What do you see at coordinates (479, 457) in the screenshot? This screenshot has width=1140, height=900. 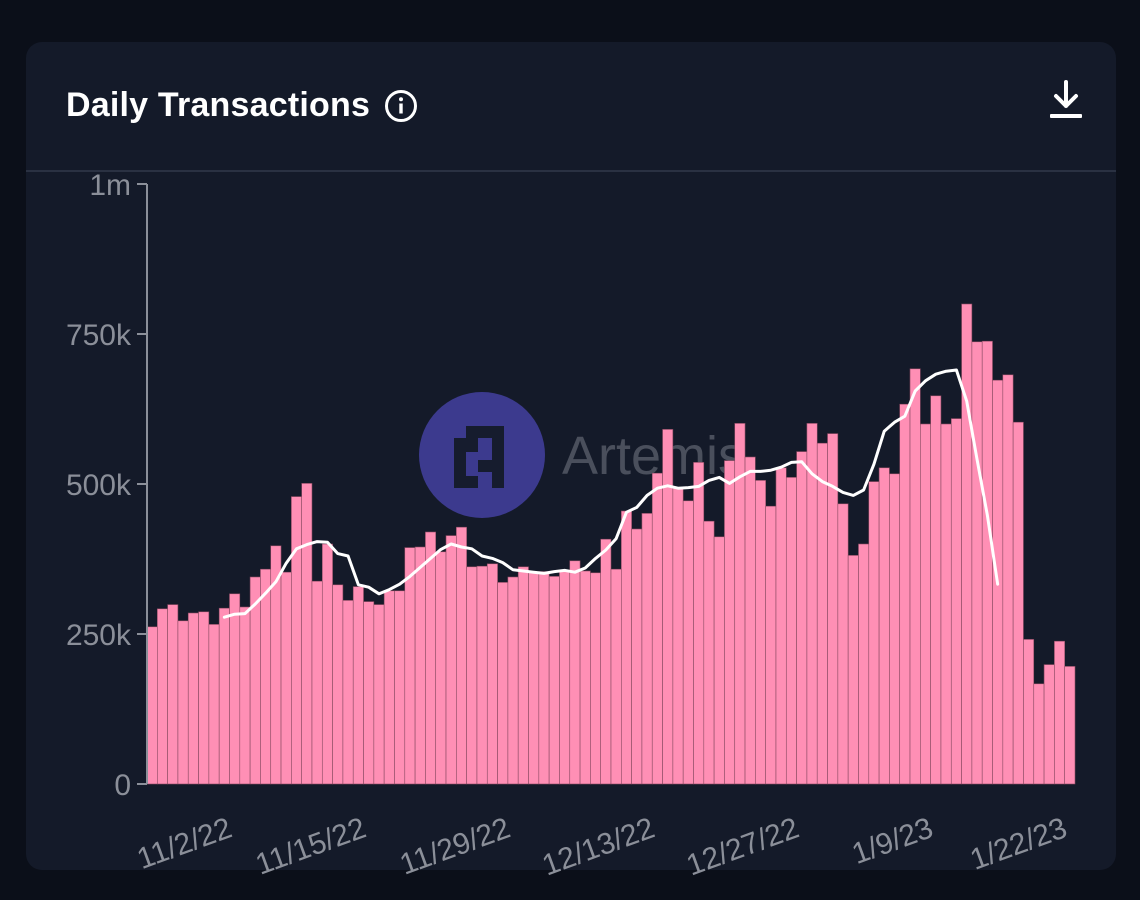 I see `artemis-logo-mark` at bounding box center [479, 457].